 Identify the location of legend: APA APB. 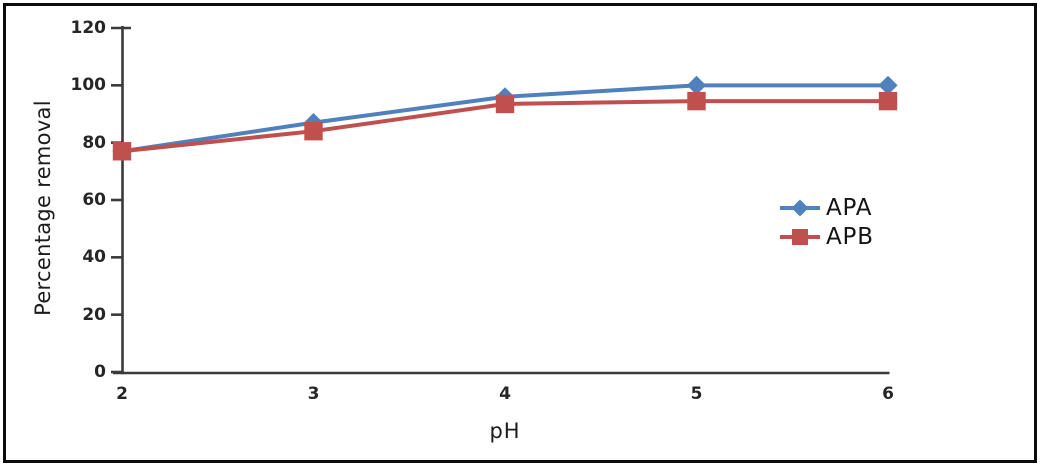
(826, 222).